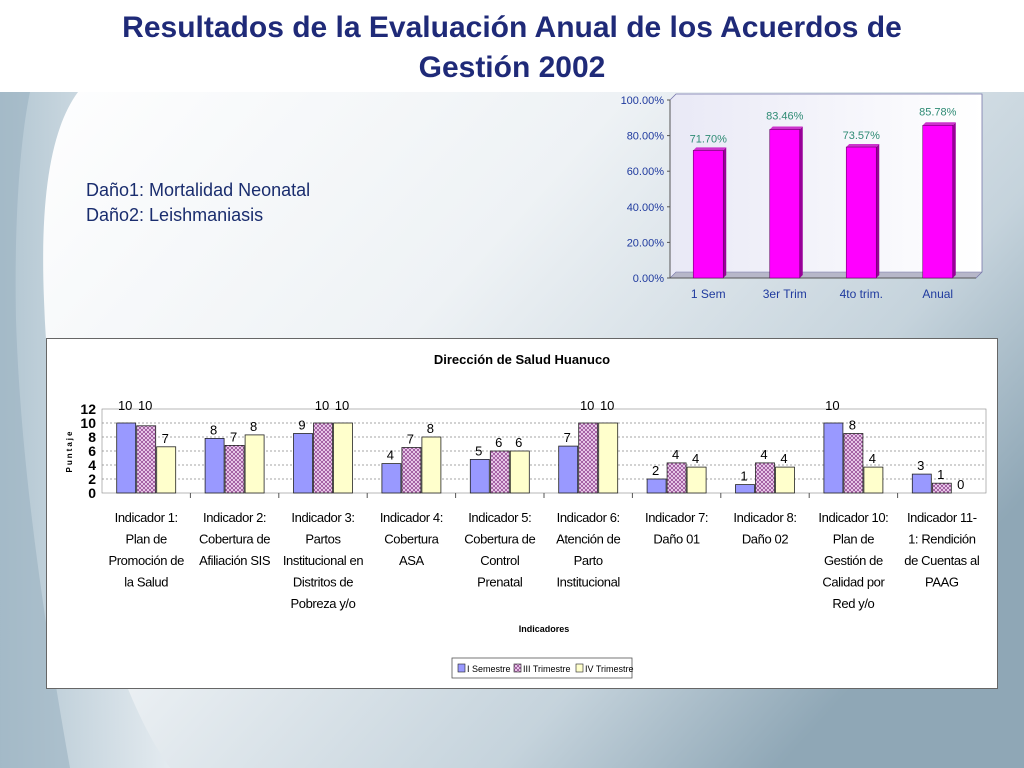 The width and height of the screenshot is (1024, 768). What do you see at coordinates (146, 560) in the screenshot?
I see `x-tick-label: Promoción de` at bounding box center [146, 560].